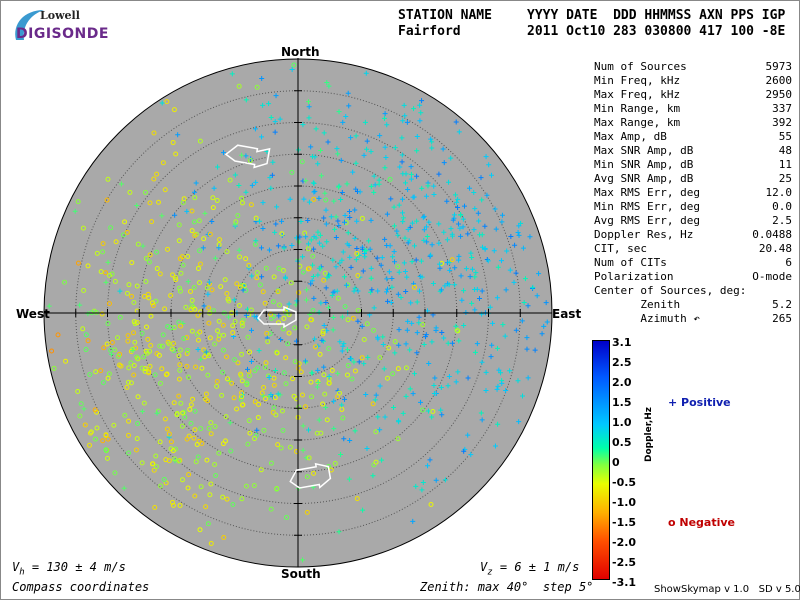 The height and width of the screenshot is (600, 800). I want to click on stat-label: Max RMS Err, deg, so click(647, 192).